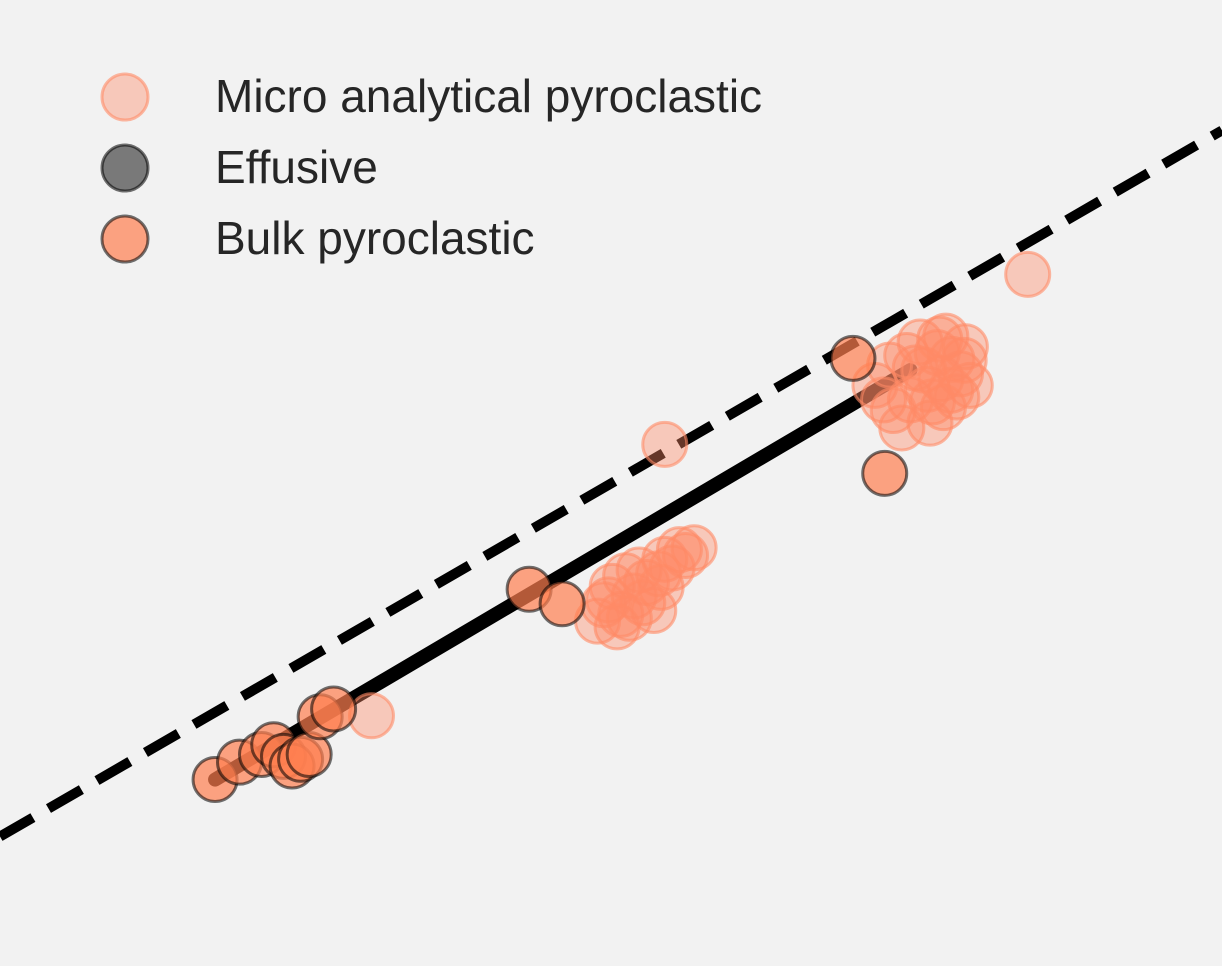 This screenshot has width=1222, height=966. I want to click on legend-marker-bulk-pyroclastic, so click(125, 239).